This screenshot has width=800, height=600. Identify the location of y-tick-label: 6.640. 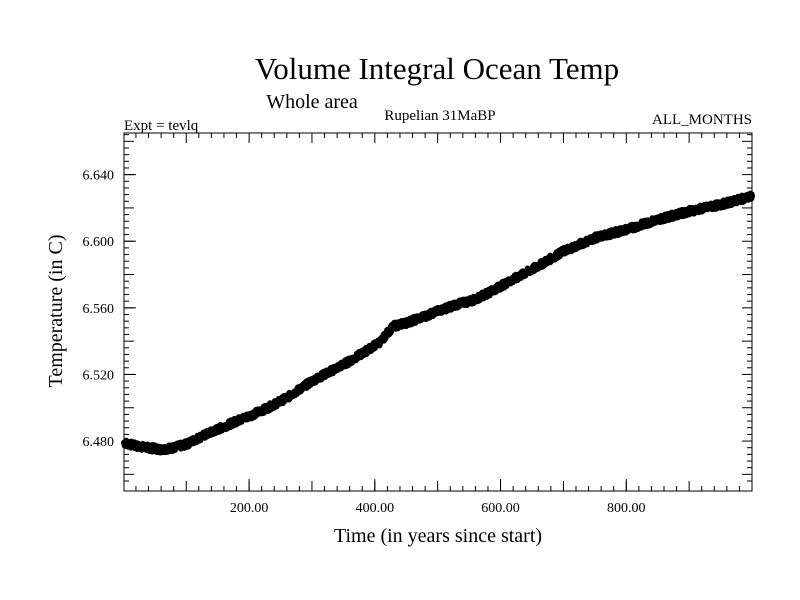
(99, 176).